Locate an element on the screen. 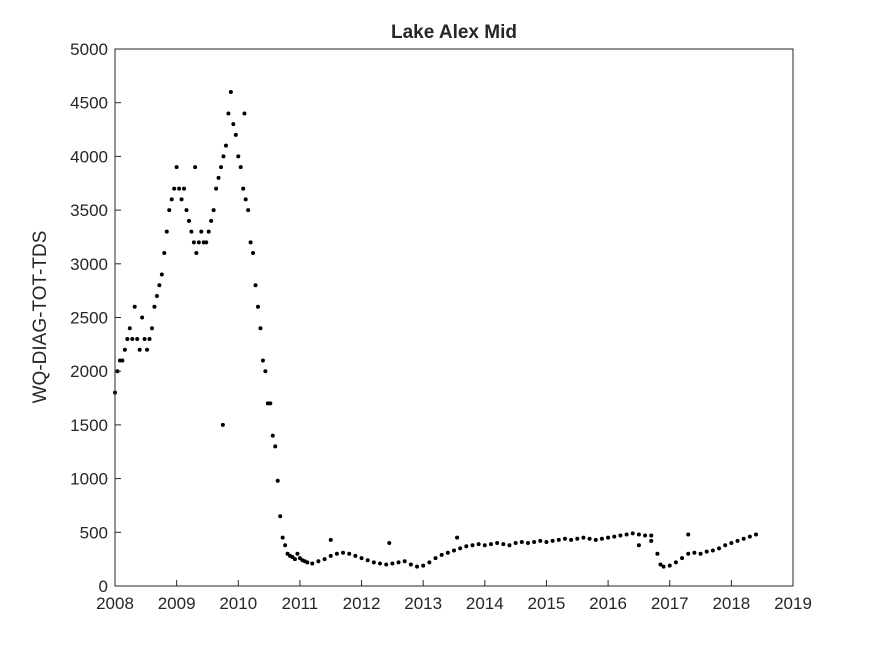  x-tick-label: 2015 is located at coordinates (547, 603).